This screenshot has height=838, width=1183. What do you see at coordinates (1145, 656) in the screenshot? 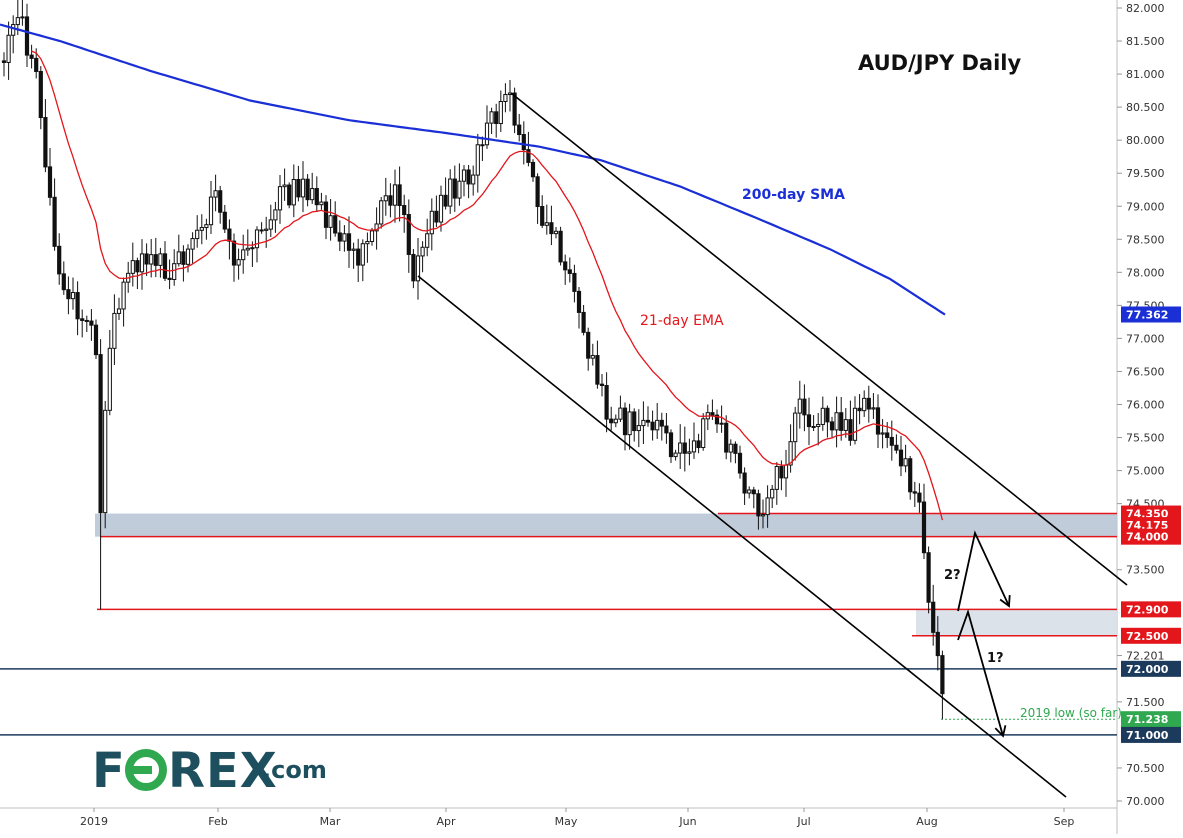
I see `y-tick-label: 72.201` at bounding box center [1145, 656].